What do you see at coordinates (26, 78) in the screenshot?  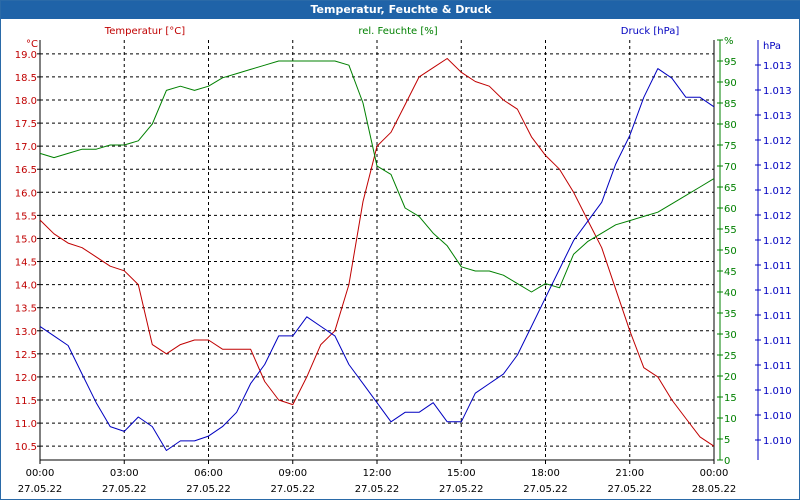 I see `temp-tick: 18.5` at bounding box center [26, 78].